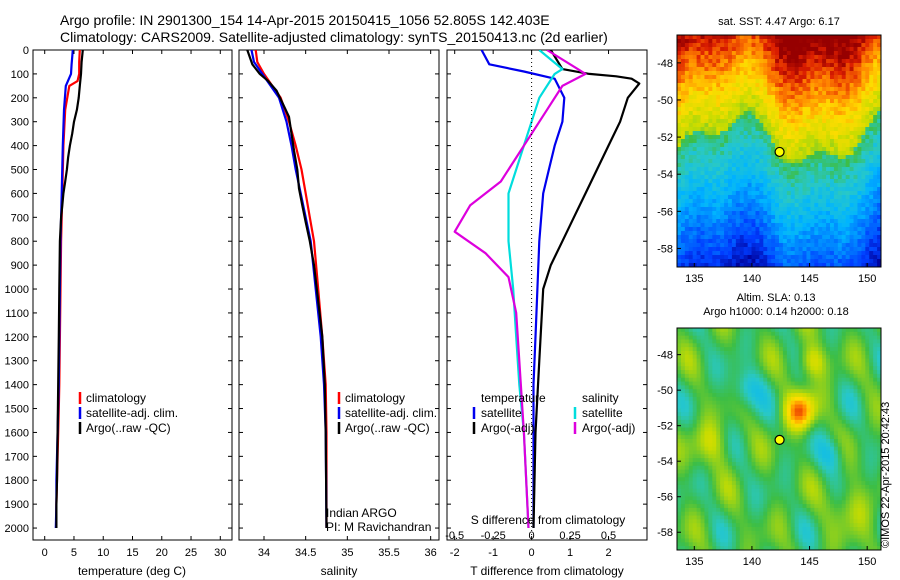  What do you see at coordinates (387, 428) in the screenshot?
I see `legend-argo: Argo(..raw -QC)` at bounding box center [387, 428].